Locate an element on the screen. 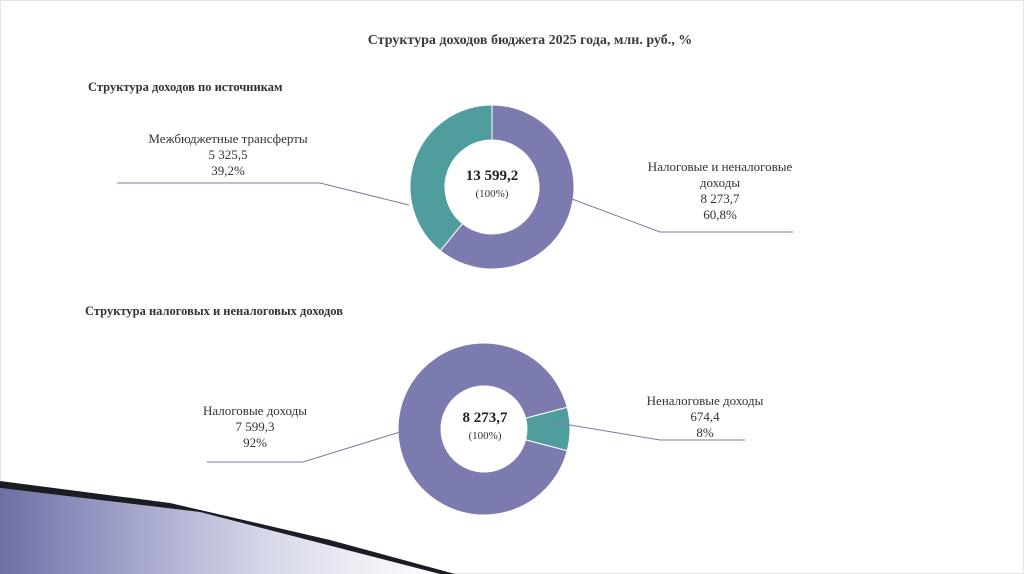 This screenshot has height=574, width=1024. chart1-label-tax-value: 8 273,7 is located at coordinates (720, 198).